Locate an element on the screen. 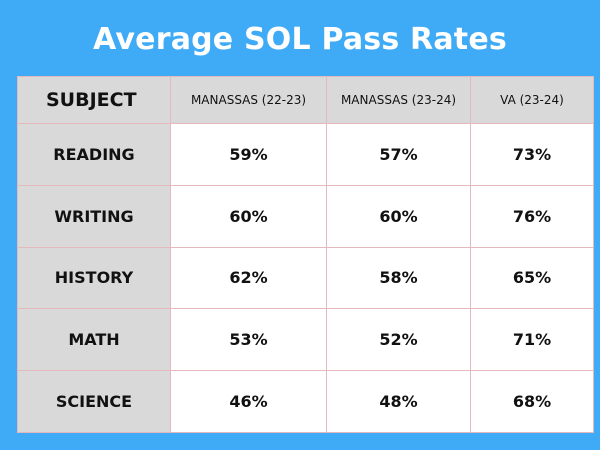 The width and height of the screenshot is (600, 450). header-manassas-23-24: MANASSAS (23-24) is located at coordinates (398, 100).